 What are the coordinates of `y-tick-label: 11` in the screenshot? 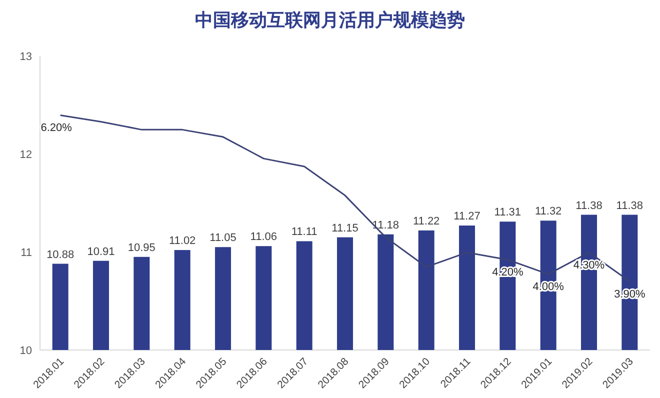 It's located at (26, 253).